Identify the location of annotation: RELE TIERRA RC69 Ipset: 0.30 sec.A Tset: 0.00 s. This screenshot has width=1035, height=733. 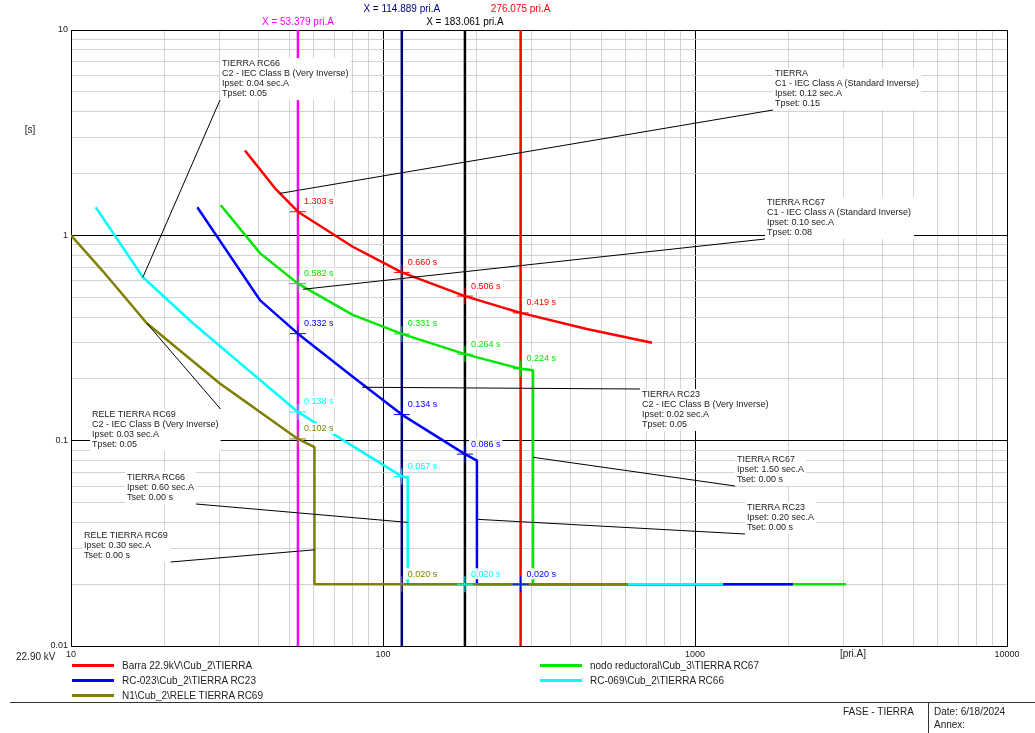
(126, 544).